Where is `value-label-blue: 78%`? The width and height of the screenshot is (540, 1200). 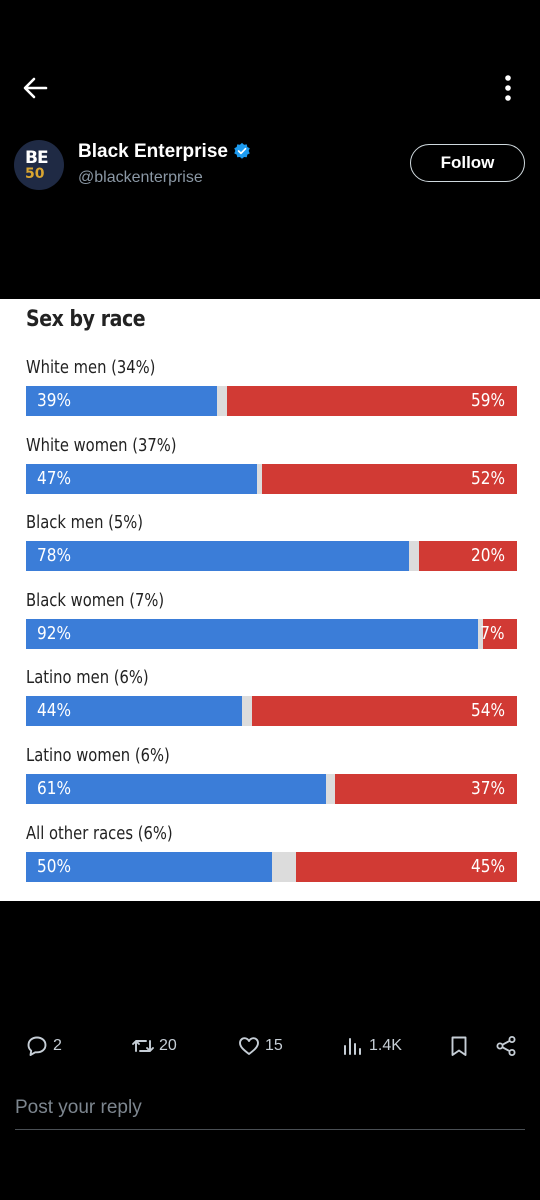 value-label-blue: 78% is located at coordinates (54, 556).